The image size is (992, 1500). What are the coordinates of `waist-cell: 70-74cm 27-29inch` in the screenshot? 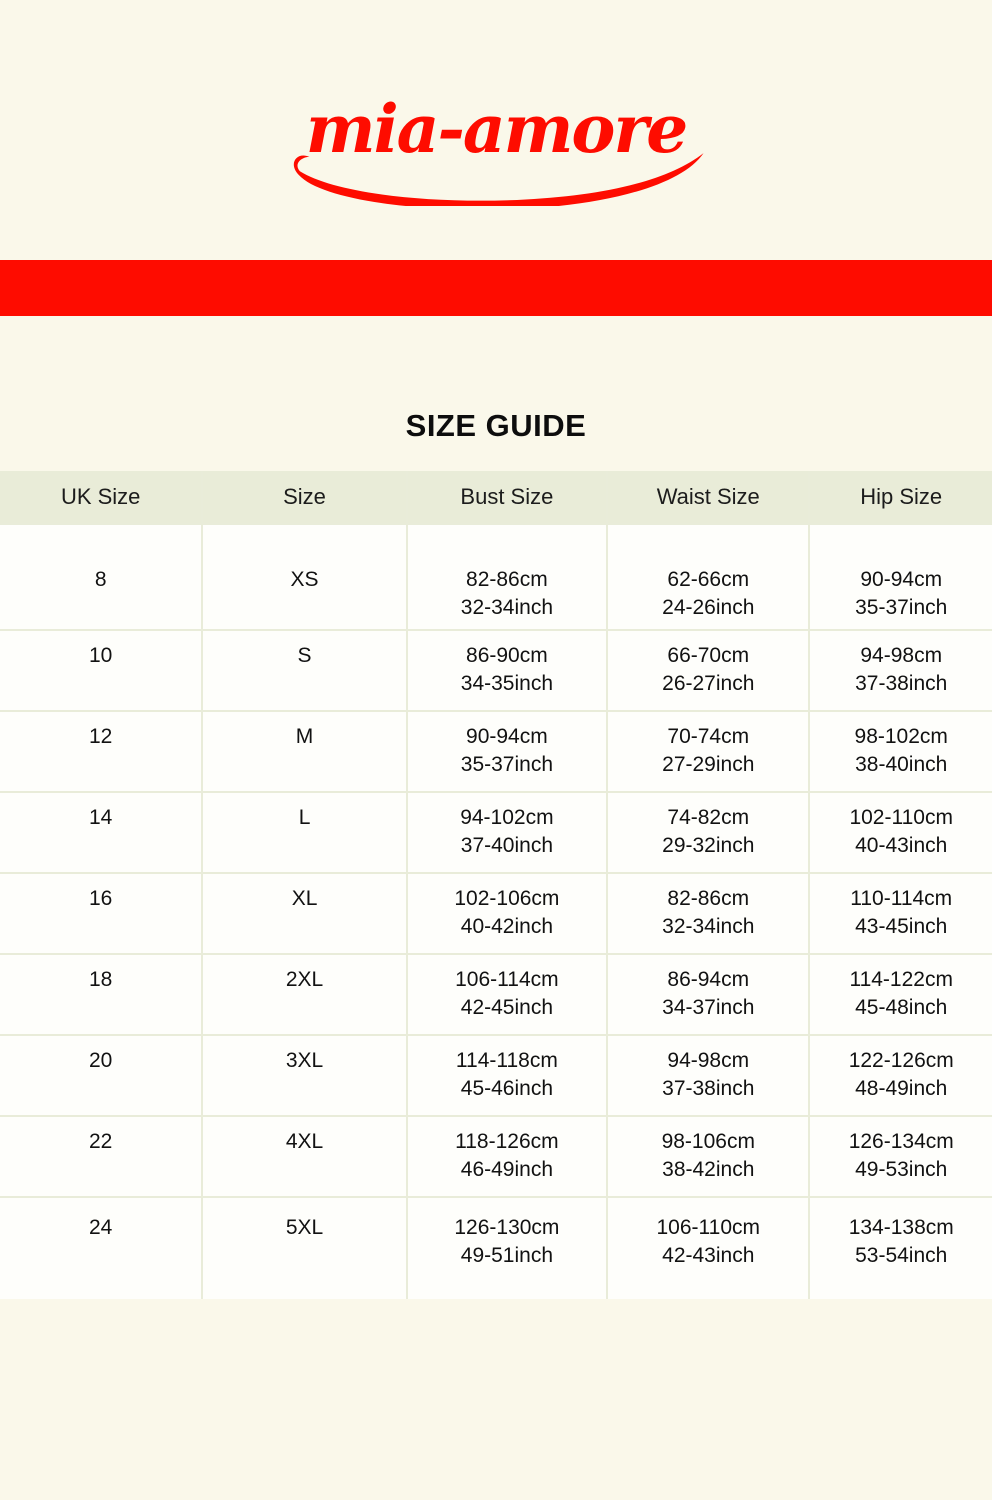 It's located at (708, 751).